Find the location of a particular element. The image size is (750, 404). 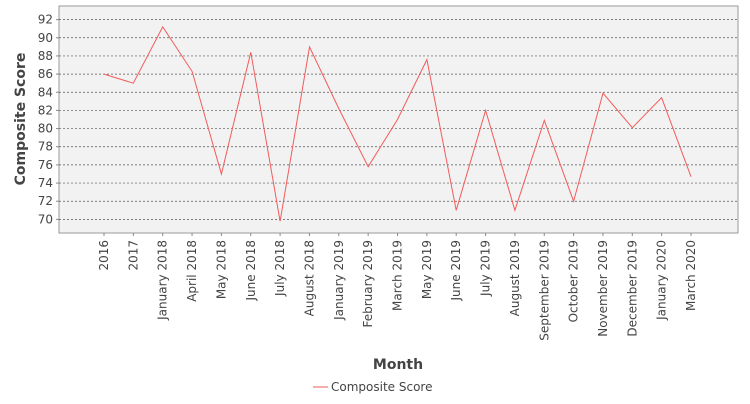

x-tick-label: March 2019 is located at coordinates (398, 275).